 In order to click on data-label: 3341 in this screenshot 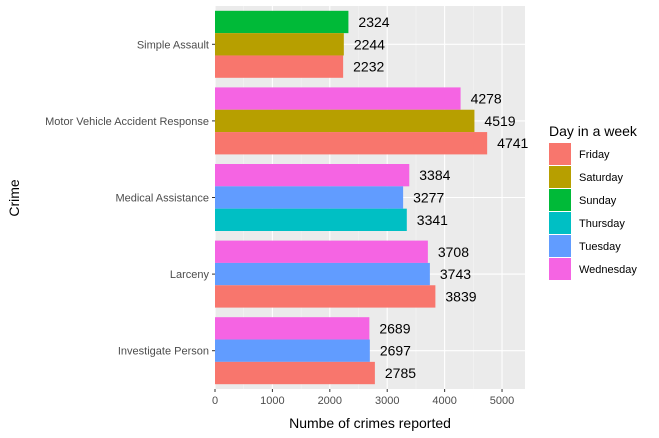, I will do `click(432, 220)`.